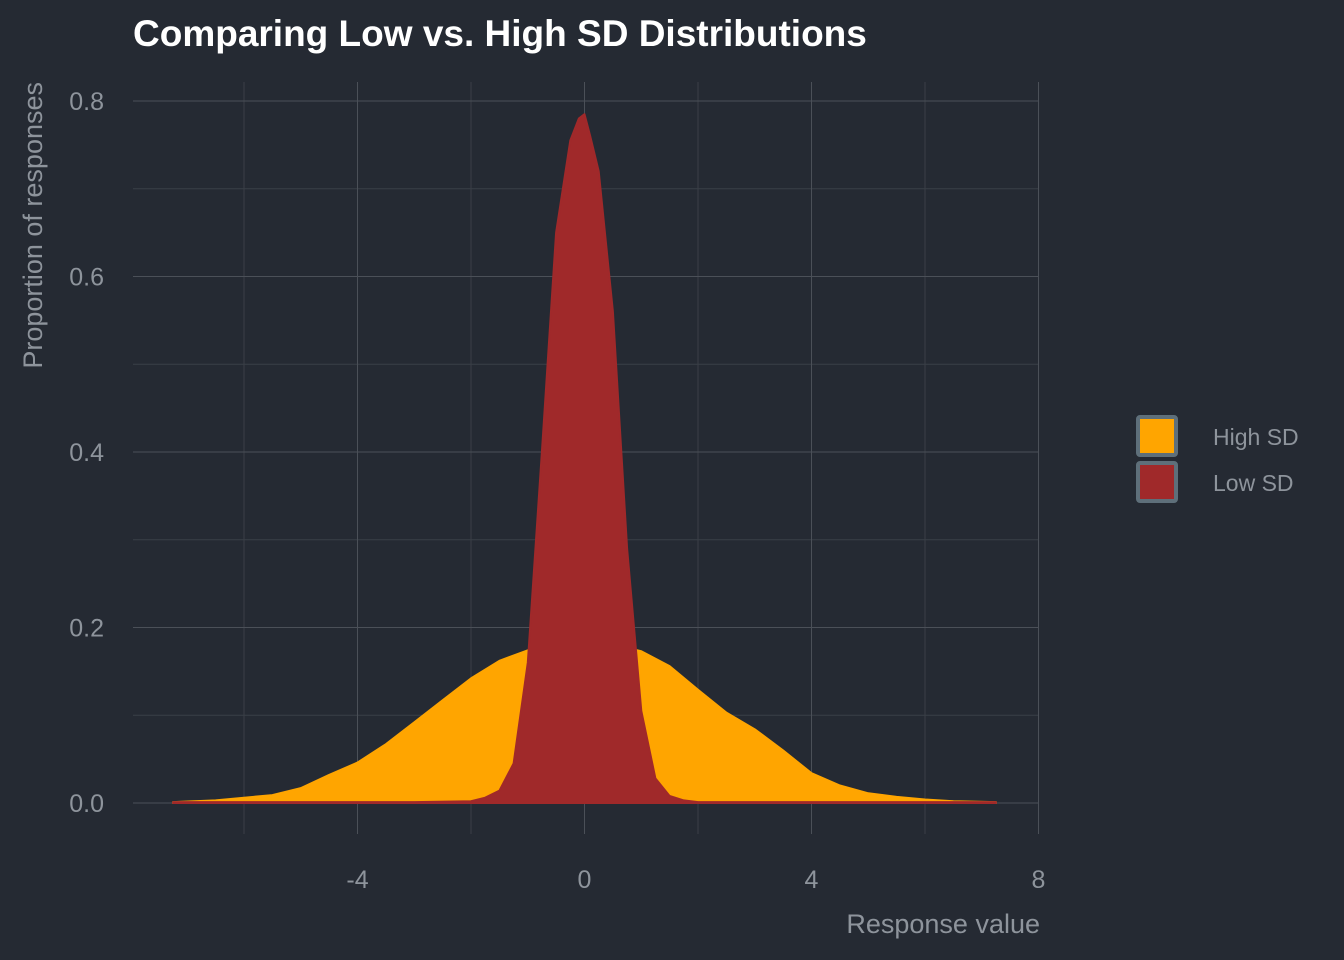  Describe the element at coordinates (1157, 436) in the screenshot. I see `legend-swatch-high-sd` at that location.